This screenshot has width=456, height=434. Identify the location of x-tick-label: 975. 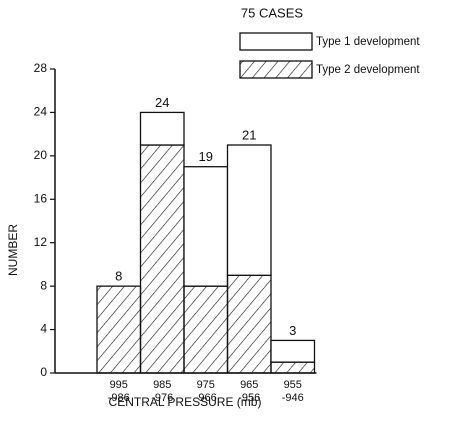
(206, 385).